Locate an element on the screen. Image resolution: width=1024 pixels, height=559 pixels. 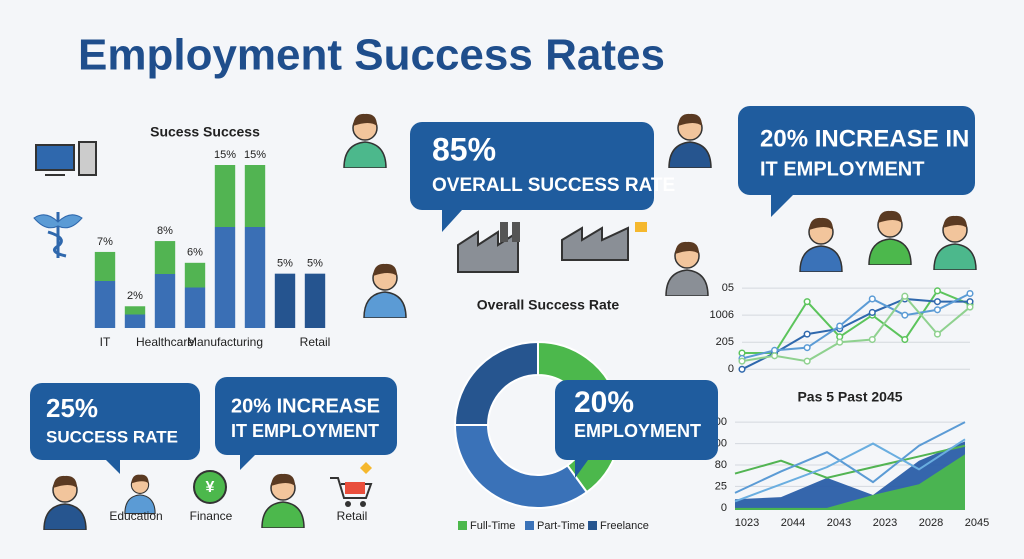
legend-label: Freelance is located at coordinates (624, 526).